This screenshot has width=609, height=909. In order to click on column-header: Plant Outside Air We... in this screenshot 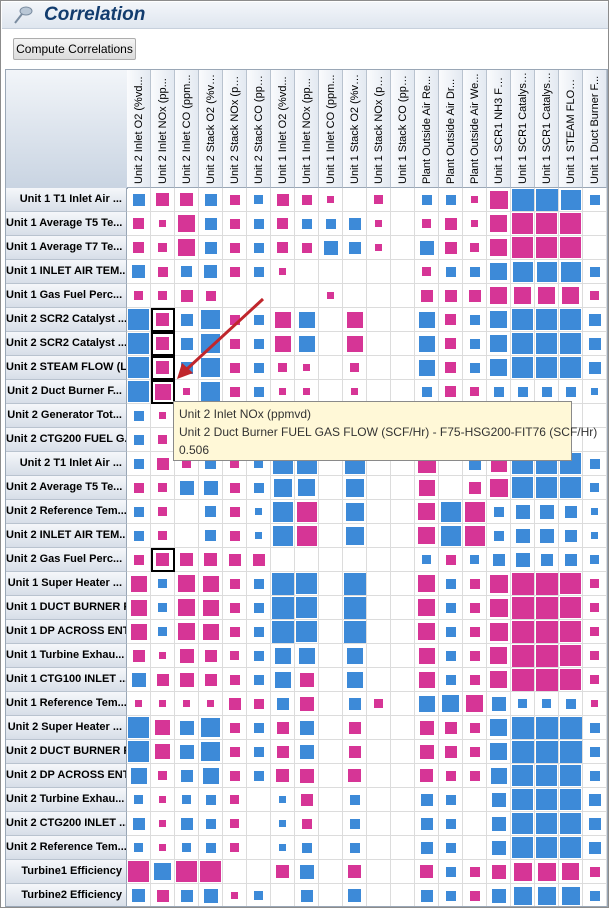, I will do `click(475, 129)`.